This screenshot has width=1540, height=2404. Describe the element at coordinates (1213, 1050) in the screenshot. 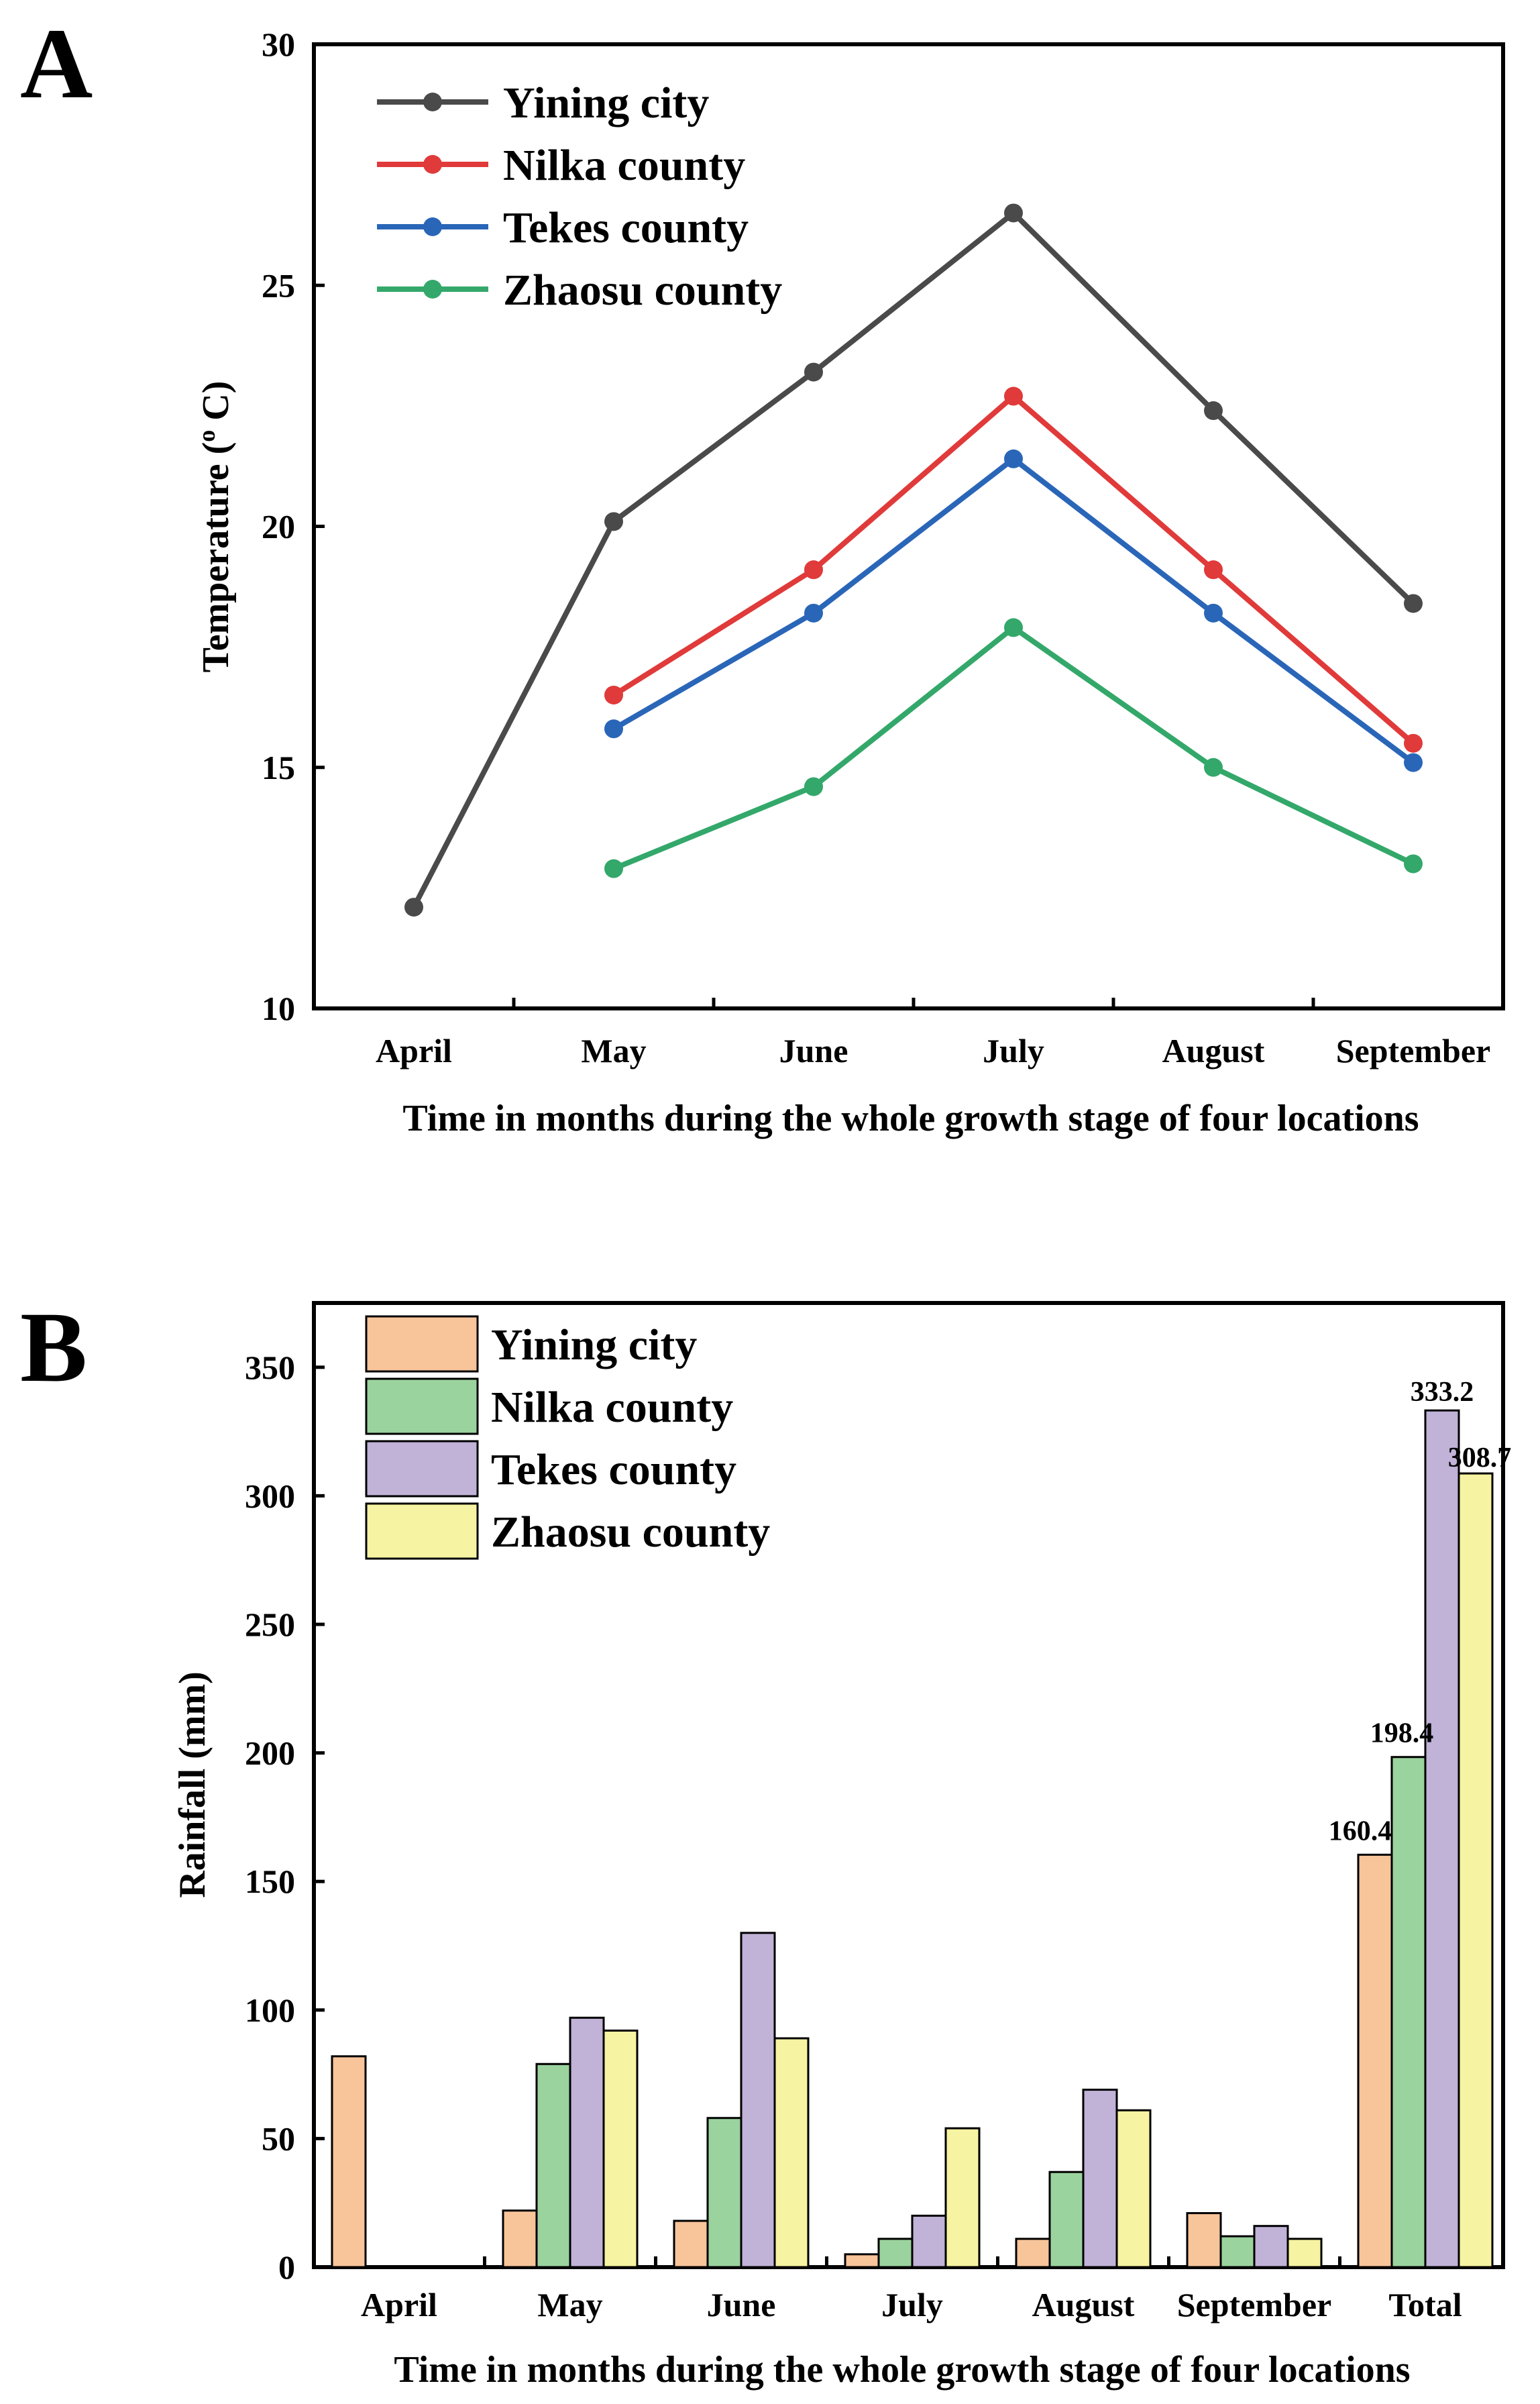

I see `panel-a-x-tick-label-august: August` at that location.